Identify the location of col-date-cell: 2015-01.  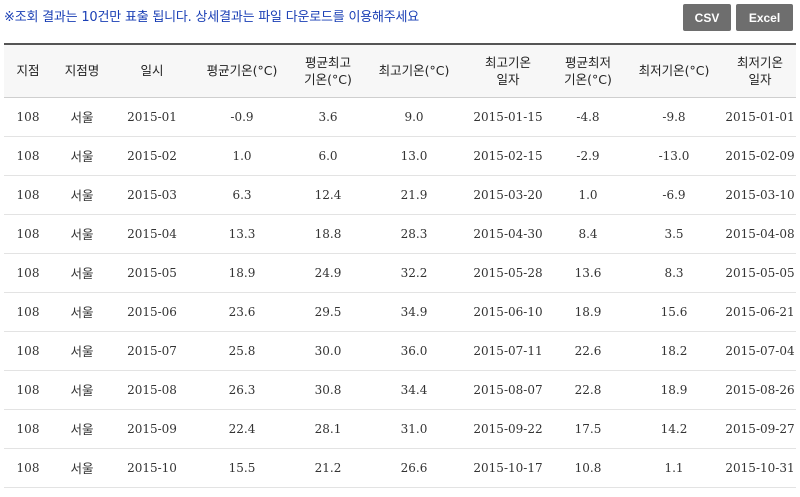
(152, 117).